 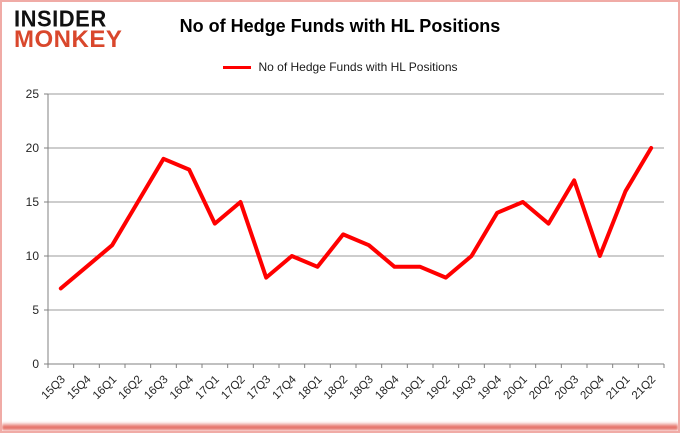 What do you see at coordinates (131, 388) in the screenshot?
I see `x-tick-label: 16Q2` at bounding box center [131, 388].